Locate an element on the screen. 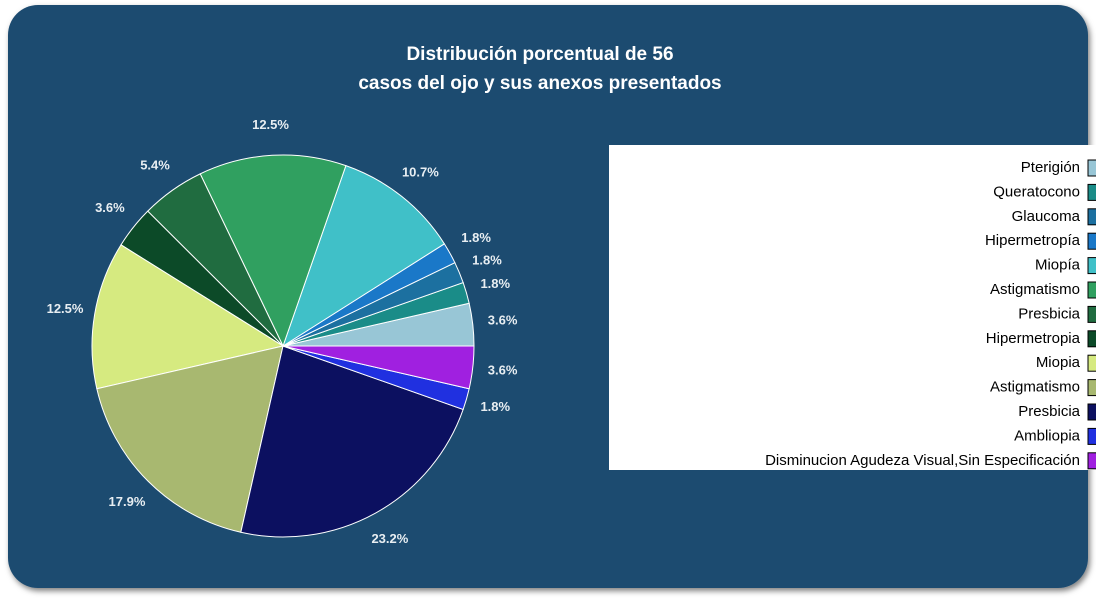  legend-label: Hipermetropia is located at coordinates (1033, 338).